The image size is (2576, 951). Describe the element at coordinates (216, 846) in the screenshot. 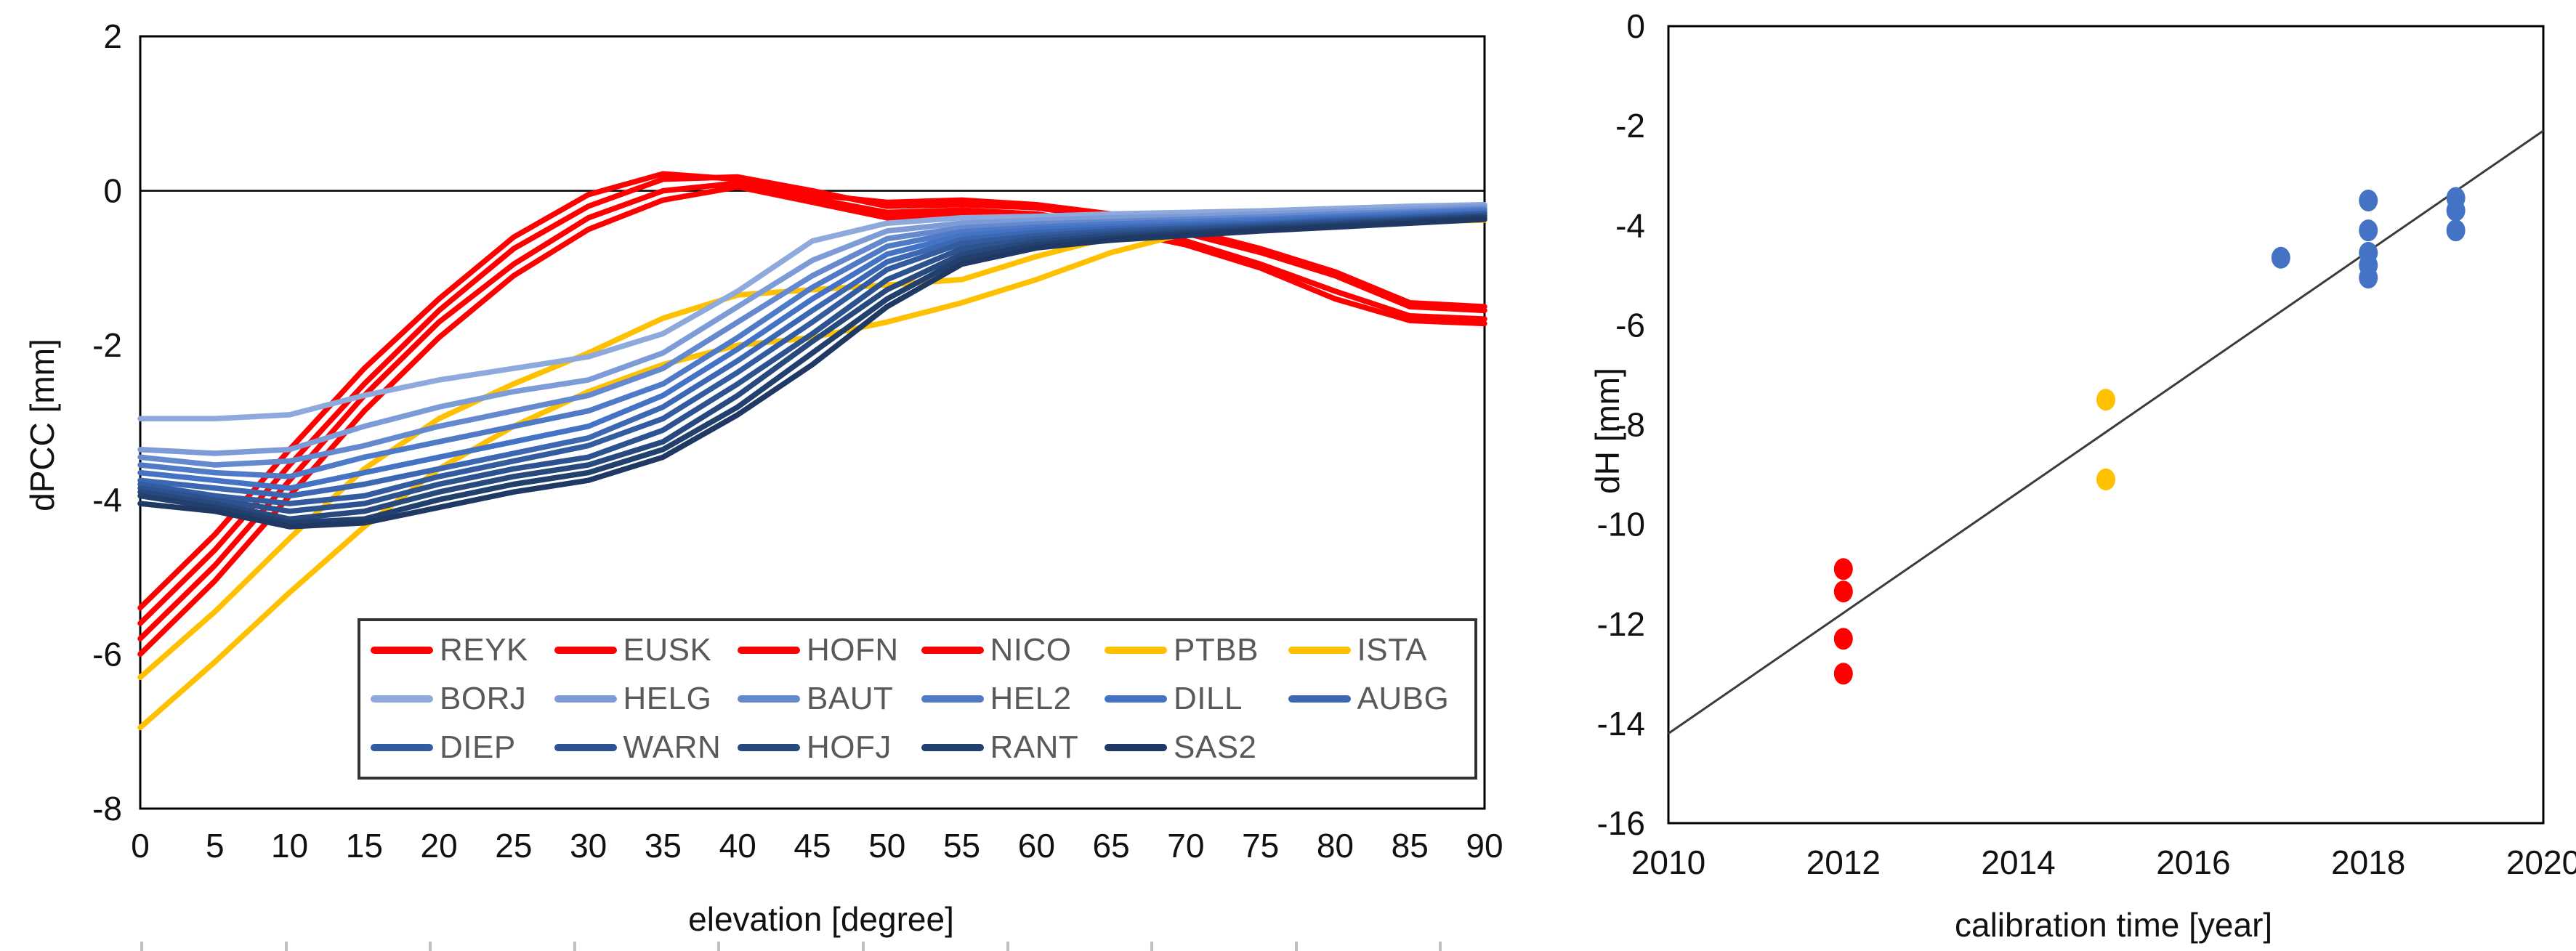

I see `left-x-tick-label: 5` at that location.